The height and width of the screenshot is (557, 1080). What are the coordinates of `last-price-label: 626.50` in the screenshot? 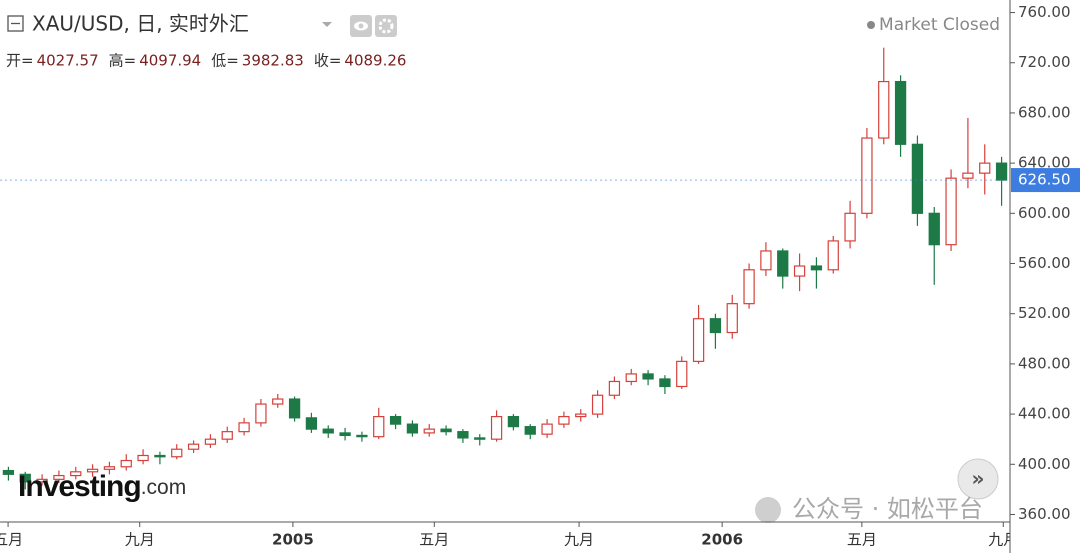 It's located at (1044, 180).